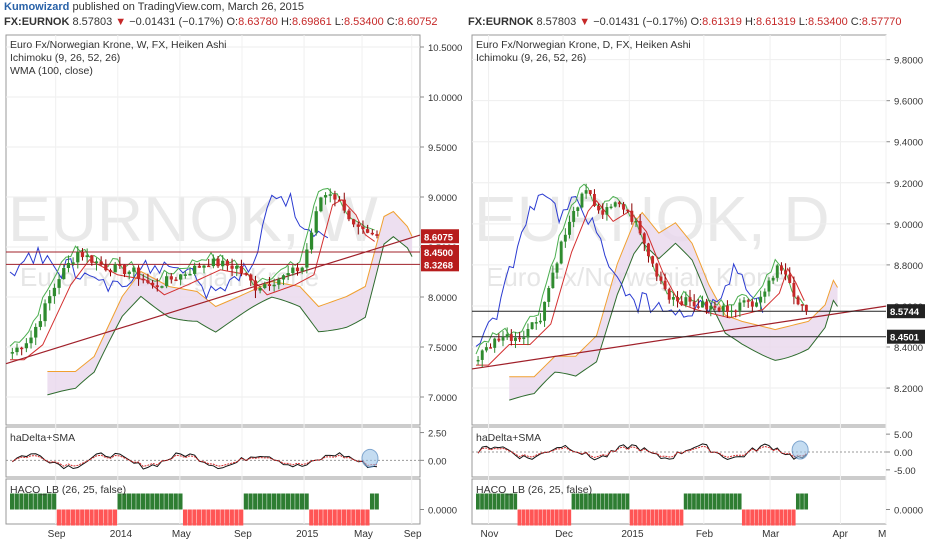  What do you see at coordinates (531, 58) in the screenshot?
I see `legend-entry: Ichimoku (9, 26, 52, 26)` at bounding box center [531, 58].